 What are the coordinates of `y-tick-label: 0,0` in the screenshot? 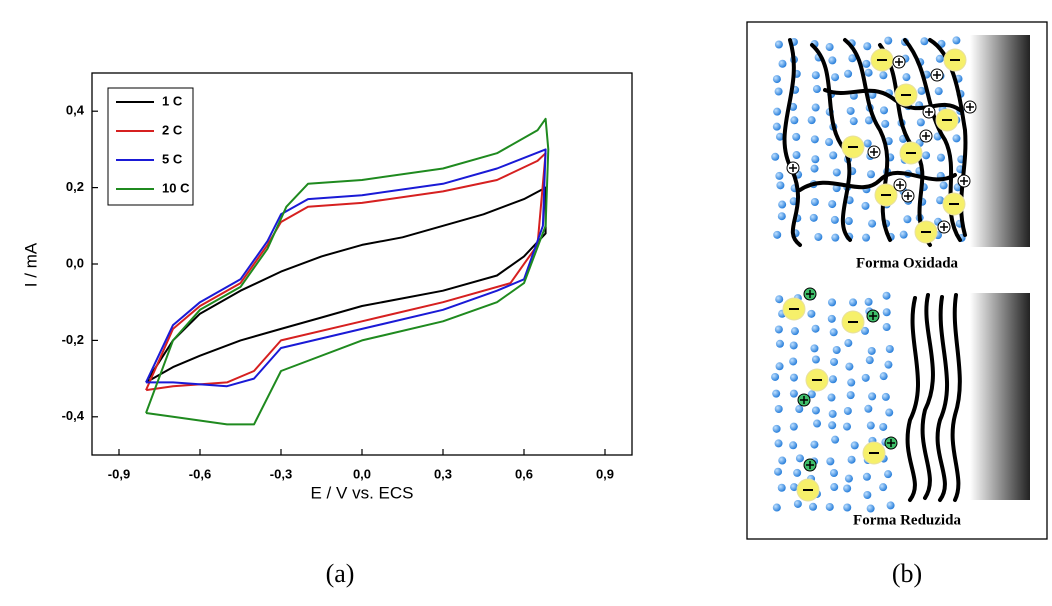 It's located at (75, 262).